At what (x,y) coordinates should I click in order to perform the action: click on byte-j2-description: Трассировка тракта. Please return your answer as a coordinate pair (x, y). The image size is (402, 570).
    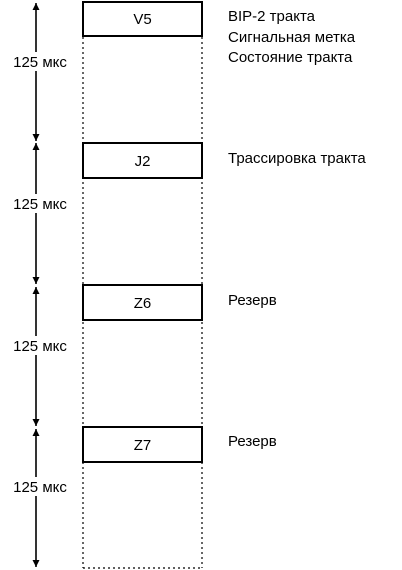
    Looking at the image, I should click on (297, 158).